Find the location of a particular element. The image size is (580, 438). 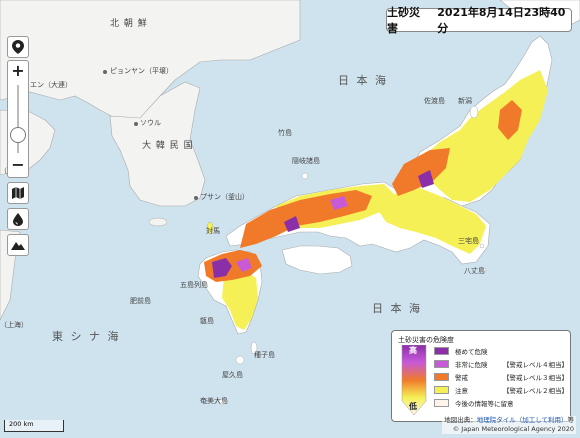

seoul-dot is located at coordinates (136, 124).